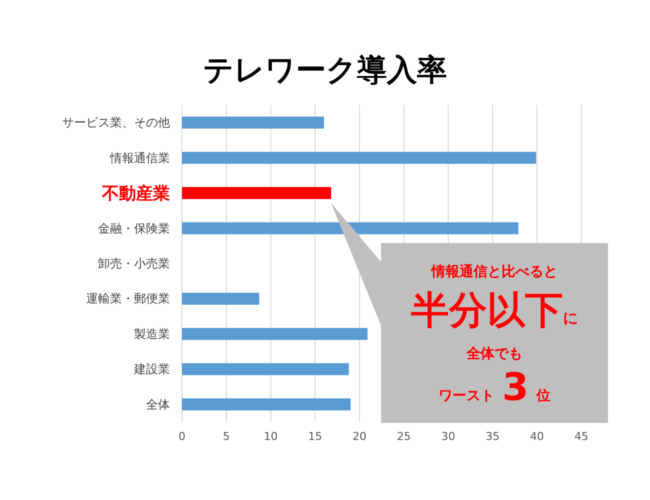 The width and height of the screenshot is (650, 500). Describe the element at coordinates (403, 436) in the screenshot. I see `x-tick-label: 25` at that location.